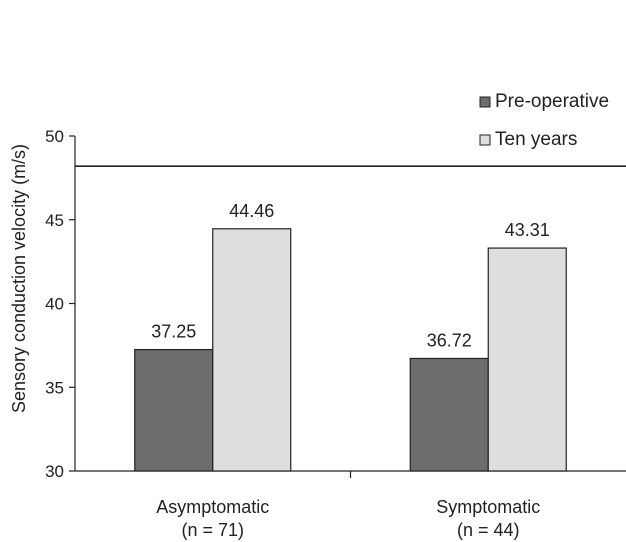  I want to click on x-category-label: Symptomatic, so click(488, 507).